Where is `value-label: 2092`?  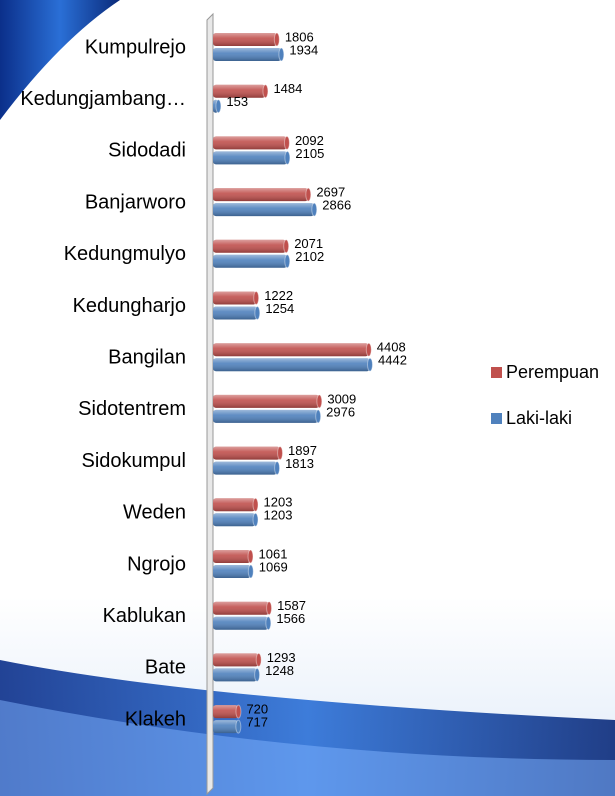
value-label: 2092 is located at coordinates (309, 140).